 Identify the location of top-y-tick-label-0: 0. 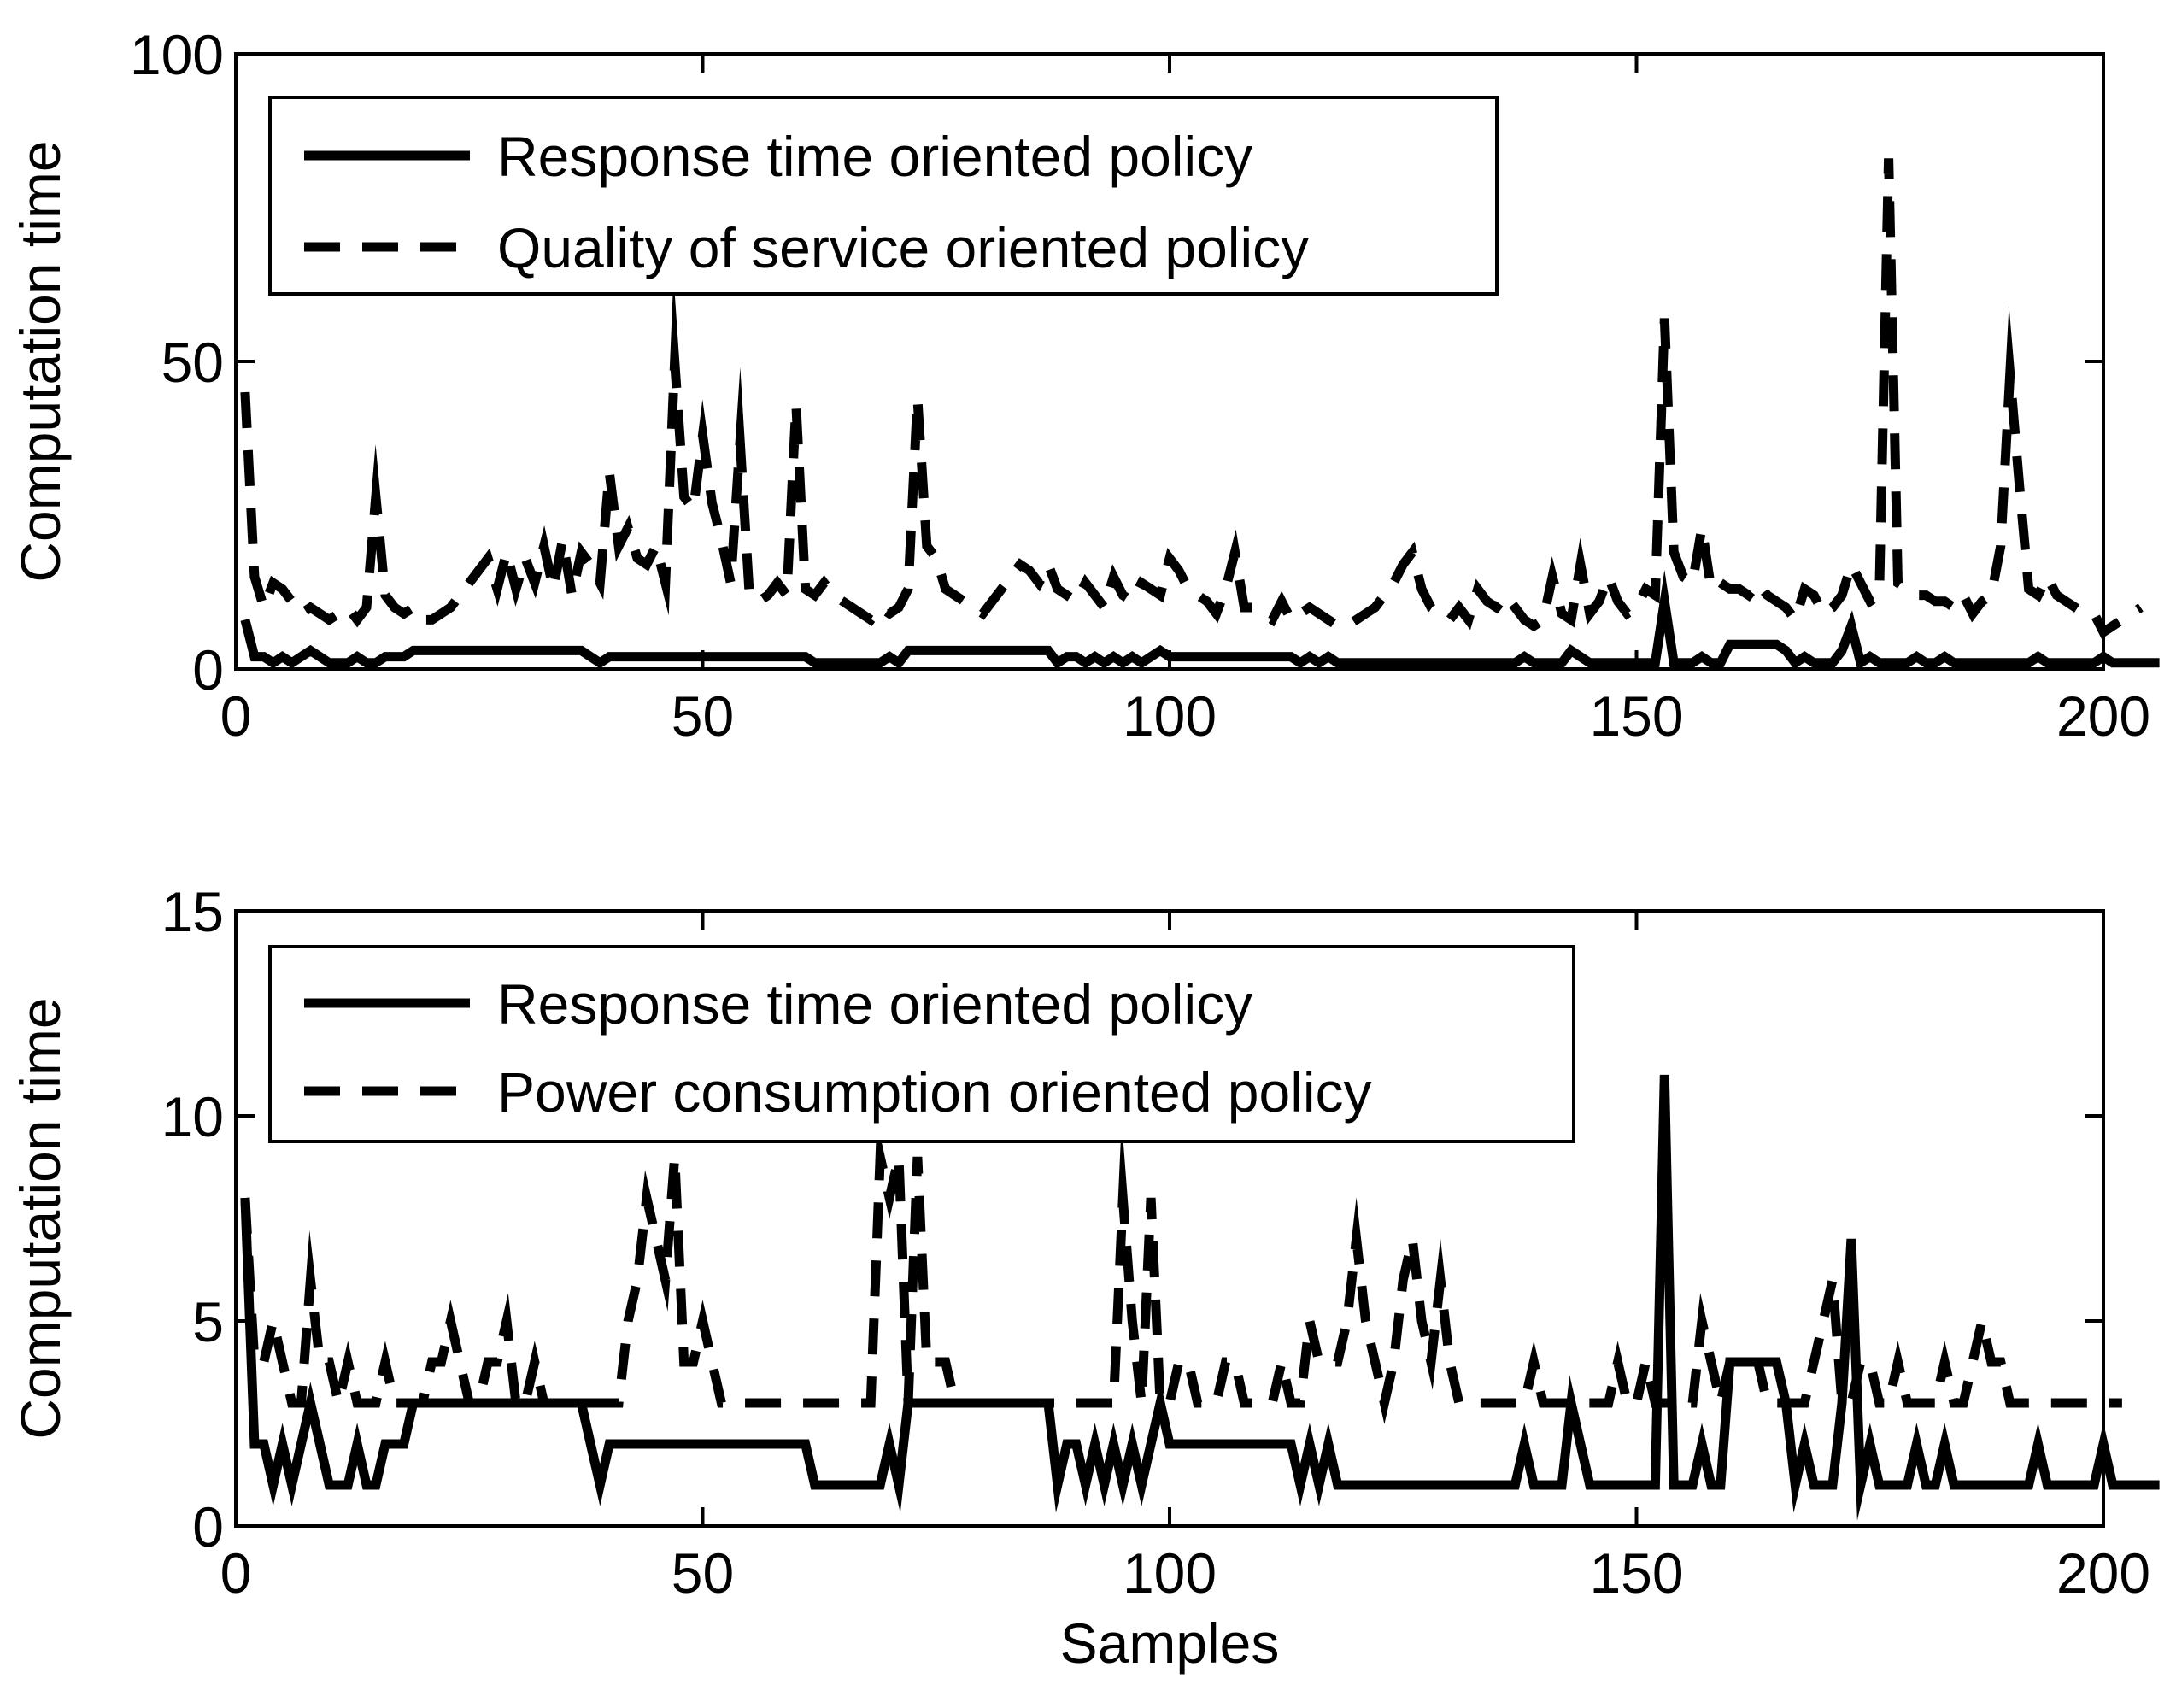
(208, 669).